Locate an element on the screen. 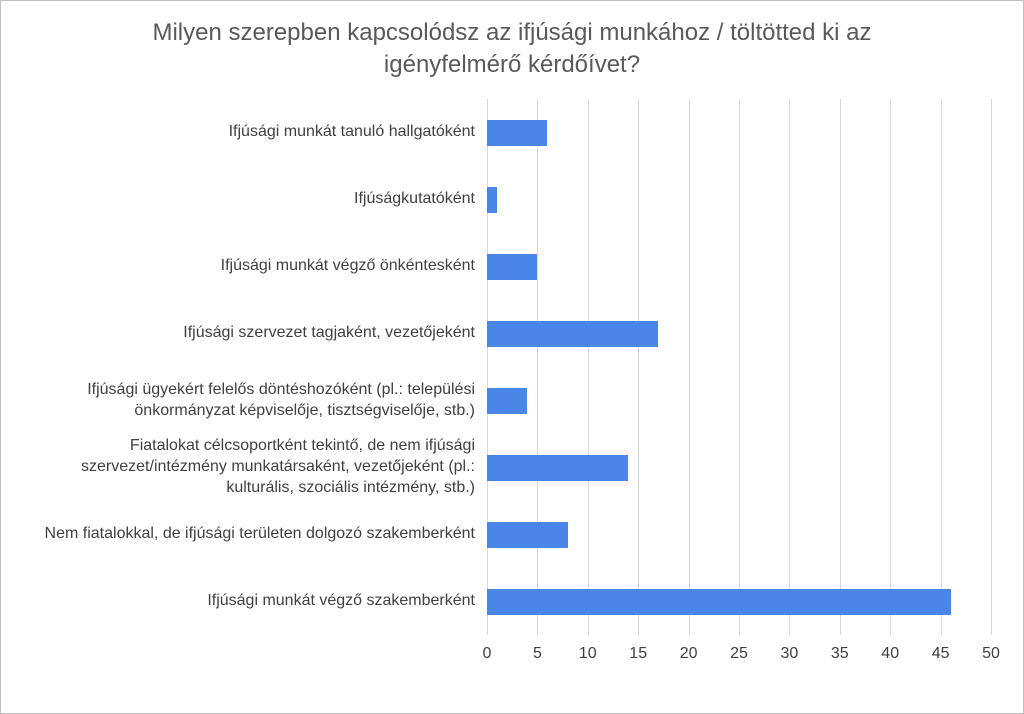  x-tick-label: 30 is located at coordinates (789, 653).